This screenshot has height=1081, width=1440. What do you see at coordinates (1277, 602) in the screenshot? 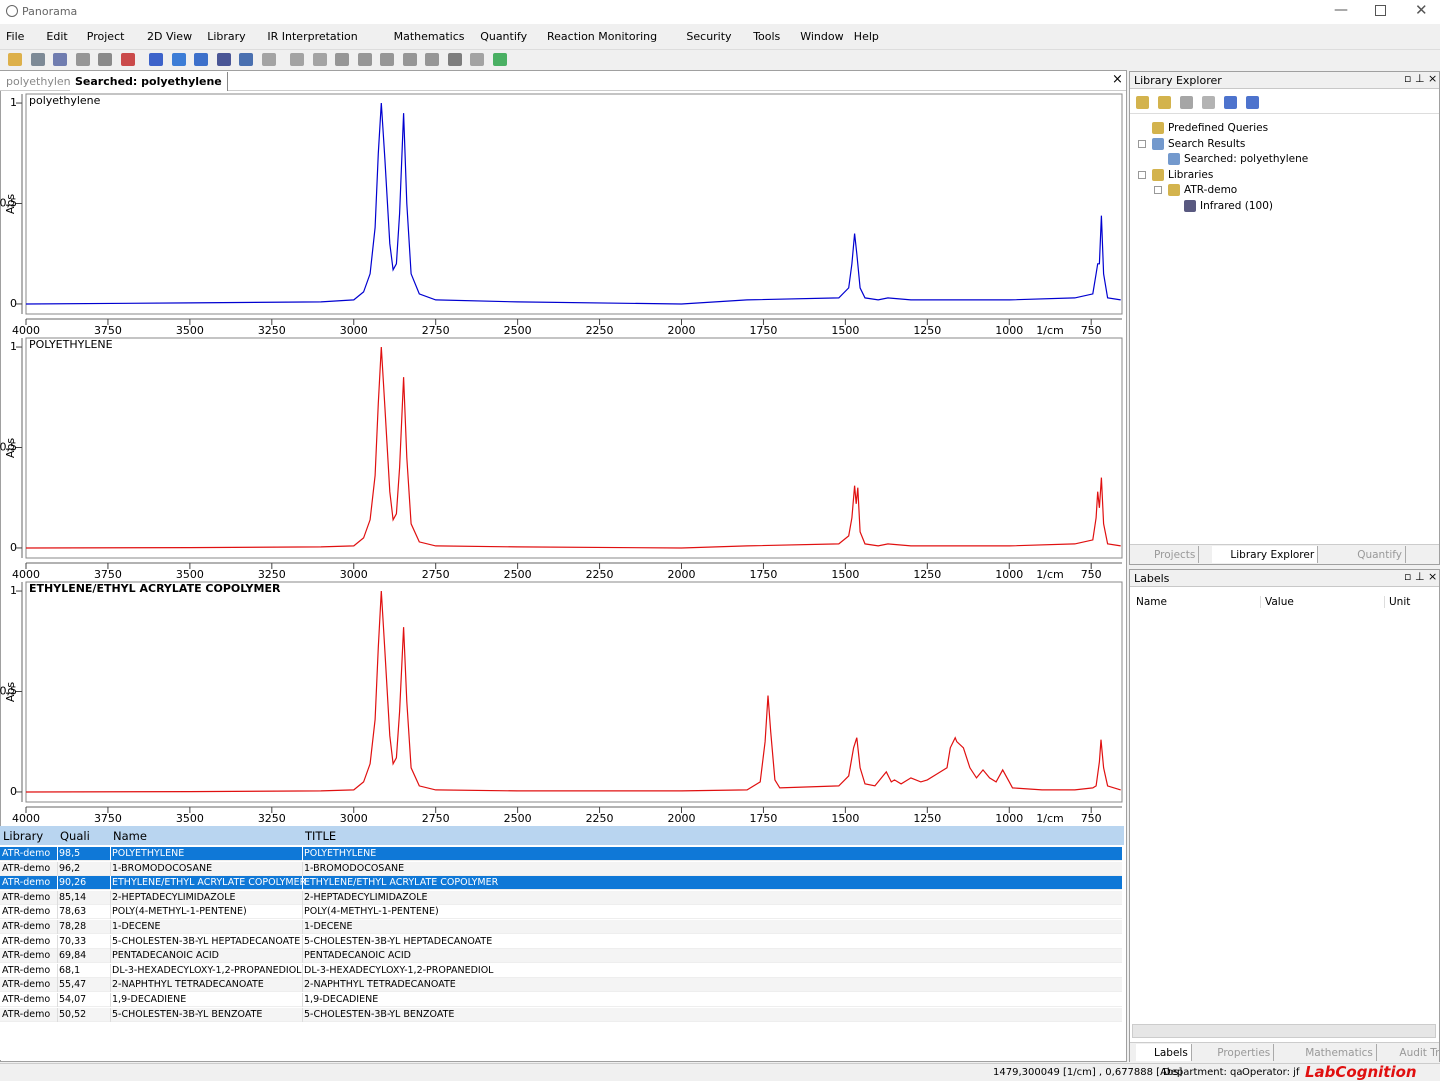
I see `column-header: Value` at bounding box center [1277, 602].